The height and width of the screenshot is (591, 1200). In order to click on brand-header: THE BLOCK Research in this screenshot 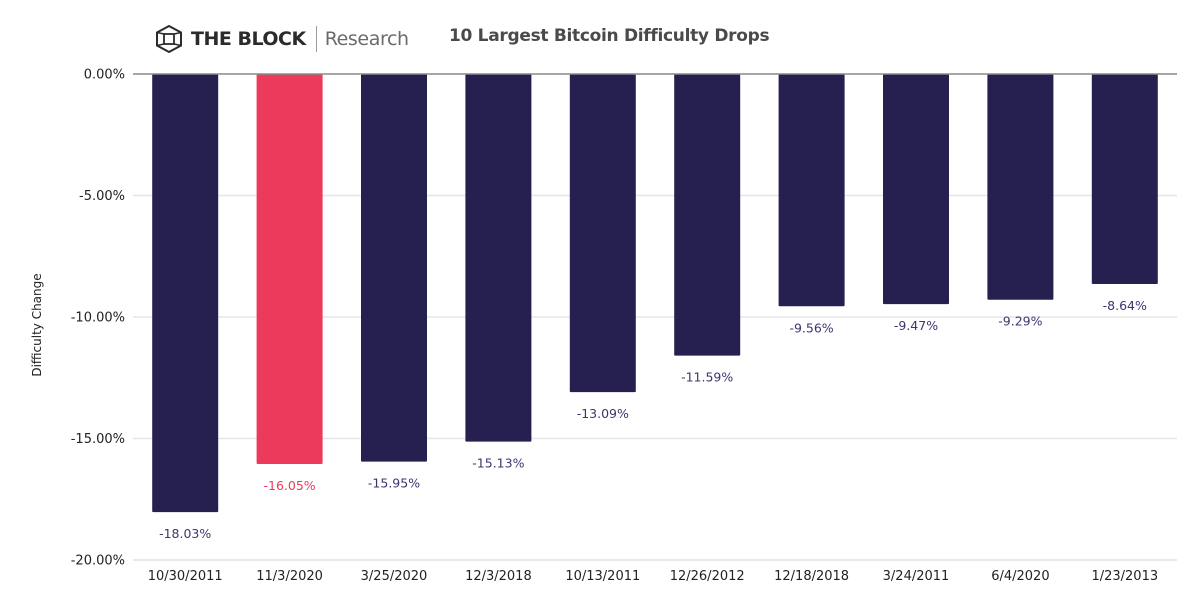, I will do `click(282, 39)`.